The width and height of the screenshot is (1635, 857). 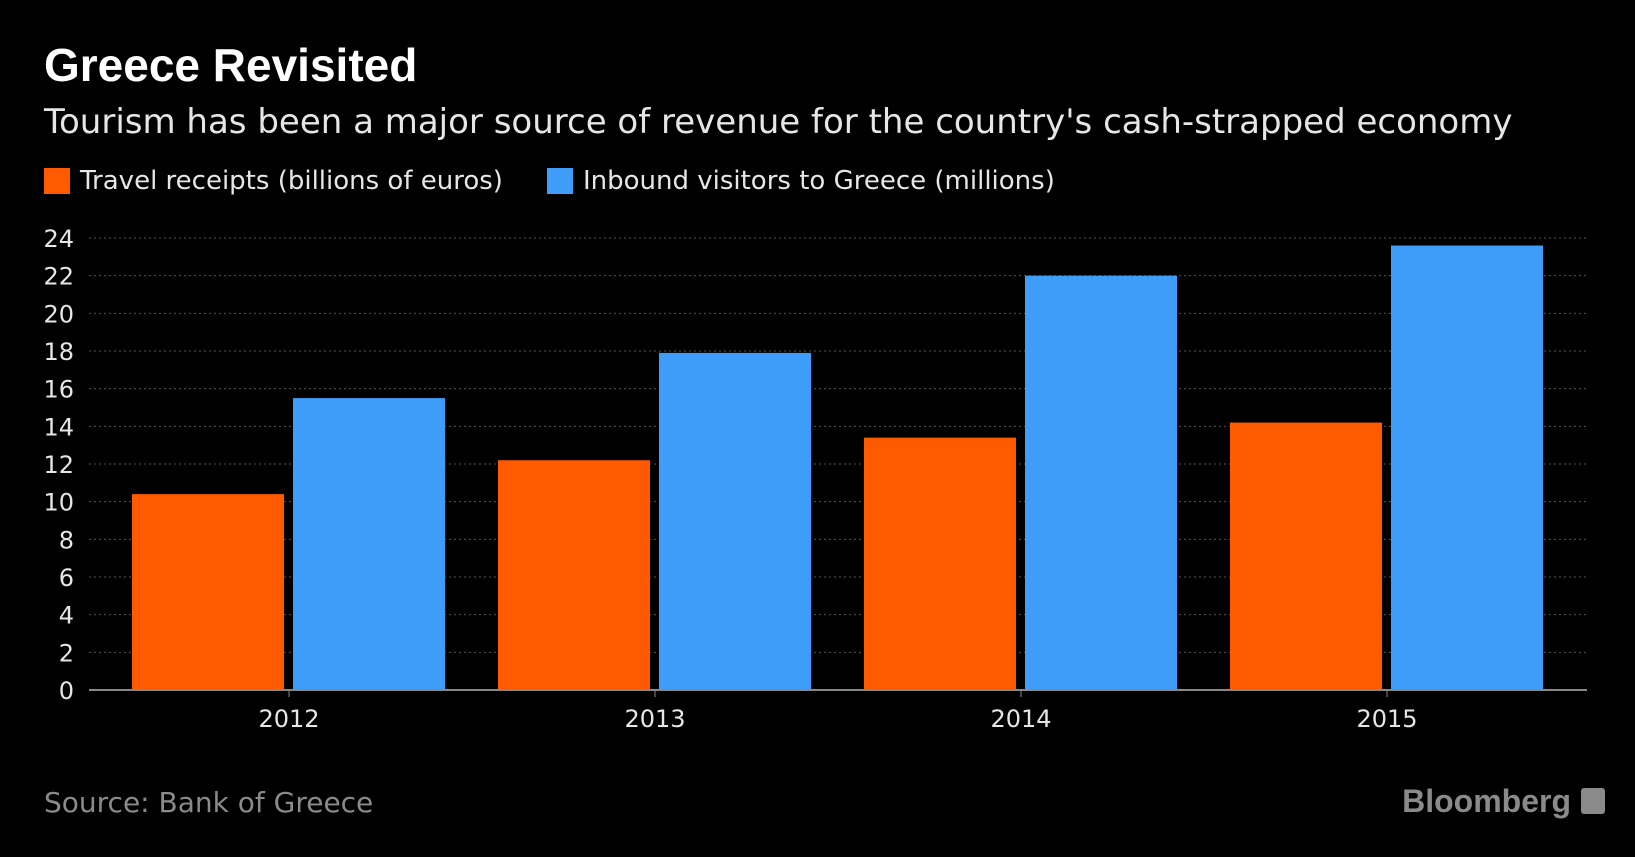 What do you see at coordinates (1467, 468) in the screenshot?
I see `bar-inbound-visitors-2015` at bounding box center [1467, 468].